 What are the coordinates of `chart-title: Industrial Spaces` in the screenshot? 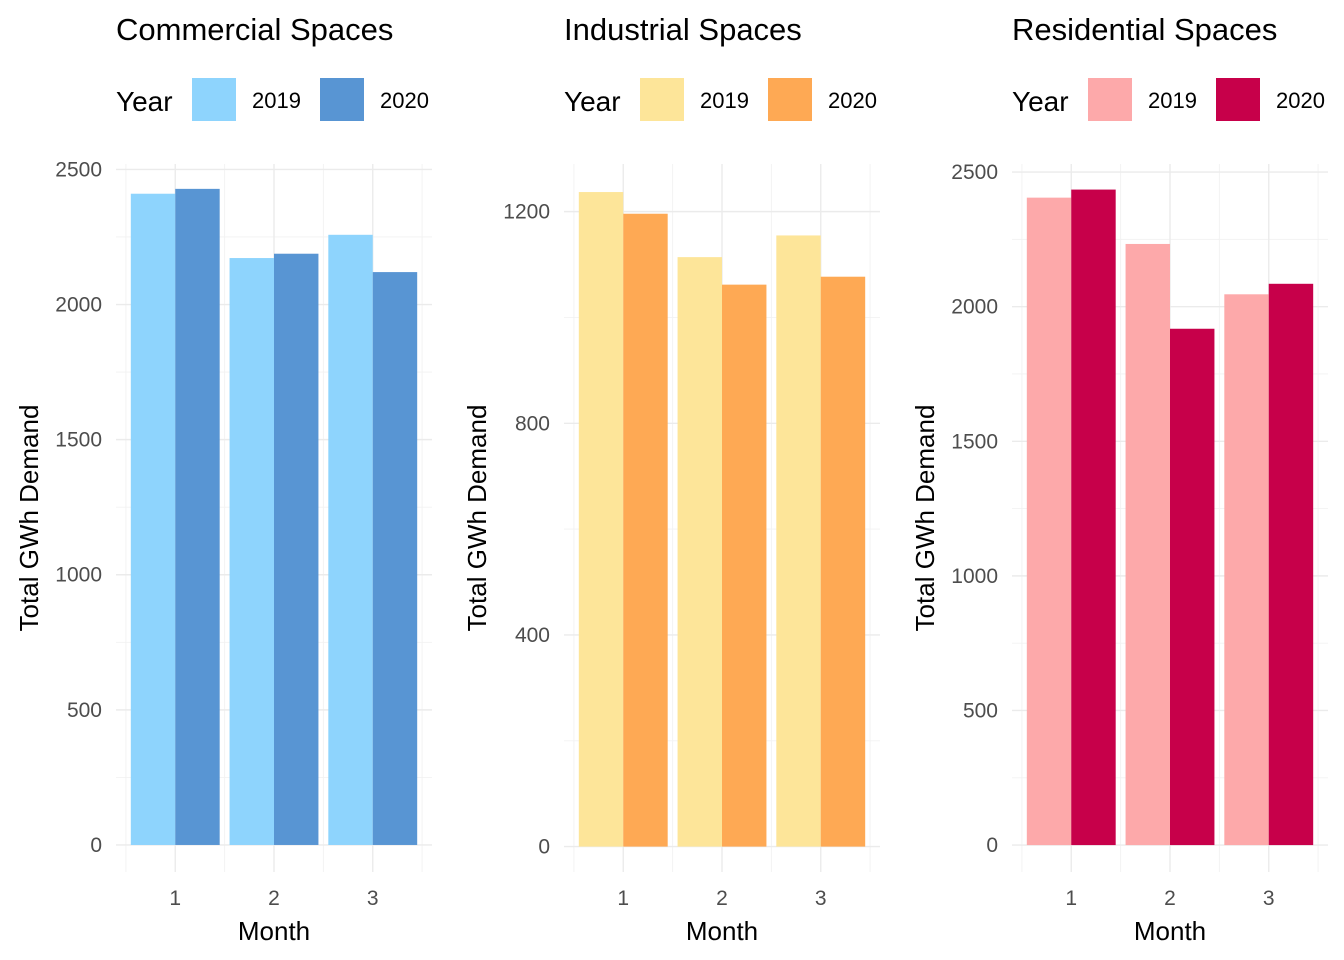 It's located at (683, 29).